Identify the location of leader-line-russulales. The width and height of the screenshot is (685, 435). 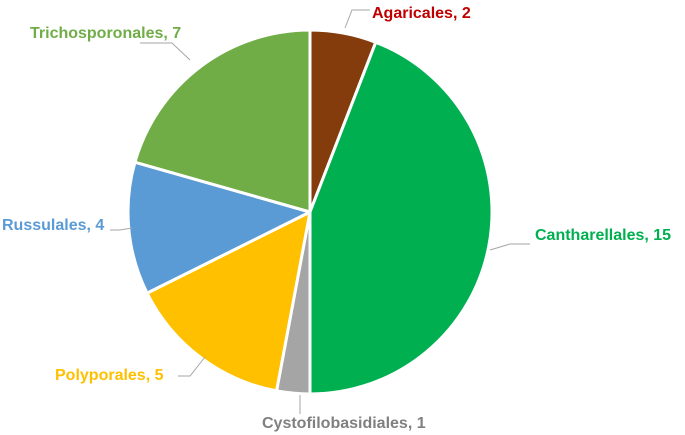
(121, 229).